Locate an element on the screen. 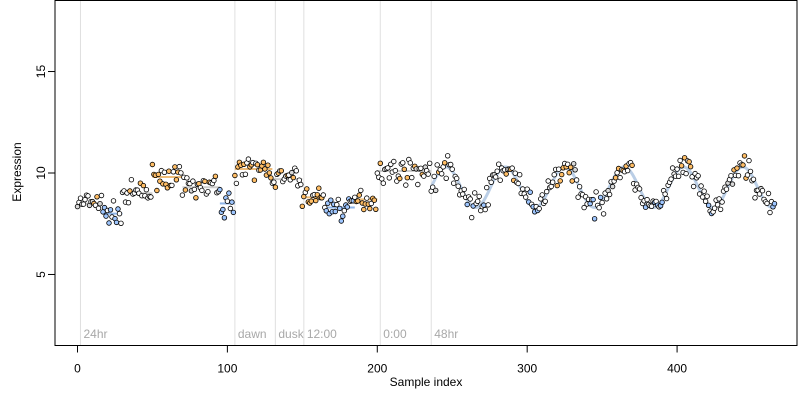 The height and width of the screenshot is (400, 800). x-tick-label: 200 is located at coordinates (377, 369).